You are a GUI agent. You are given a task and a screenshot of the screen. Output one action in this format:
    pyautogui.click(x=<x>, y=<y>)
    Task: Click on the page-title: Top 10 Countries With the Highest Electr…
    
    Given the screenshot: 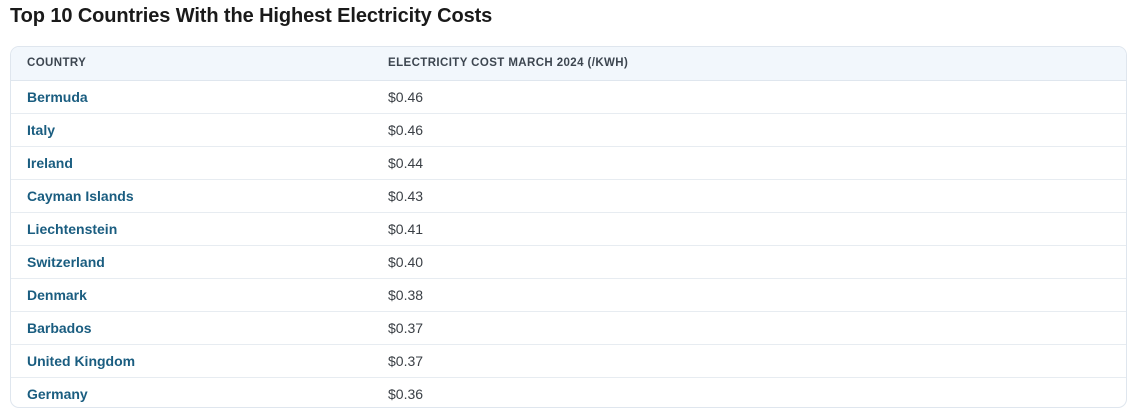 What is the action you would take?
    pyautogui.click(x=251, y=16)
    